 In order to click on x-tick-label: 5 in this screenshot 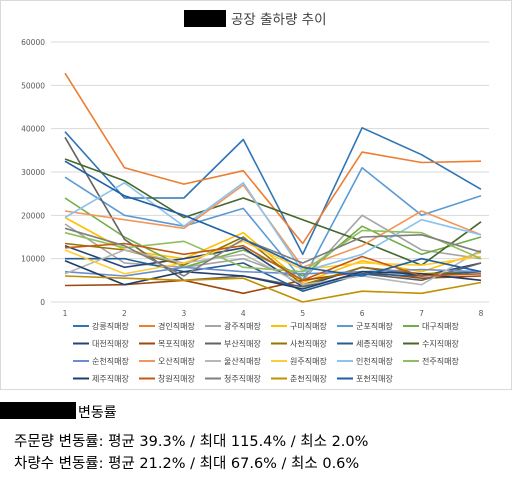, I will do `click(302, 313)`.